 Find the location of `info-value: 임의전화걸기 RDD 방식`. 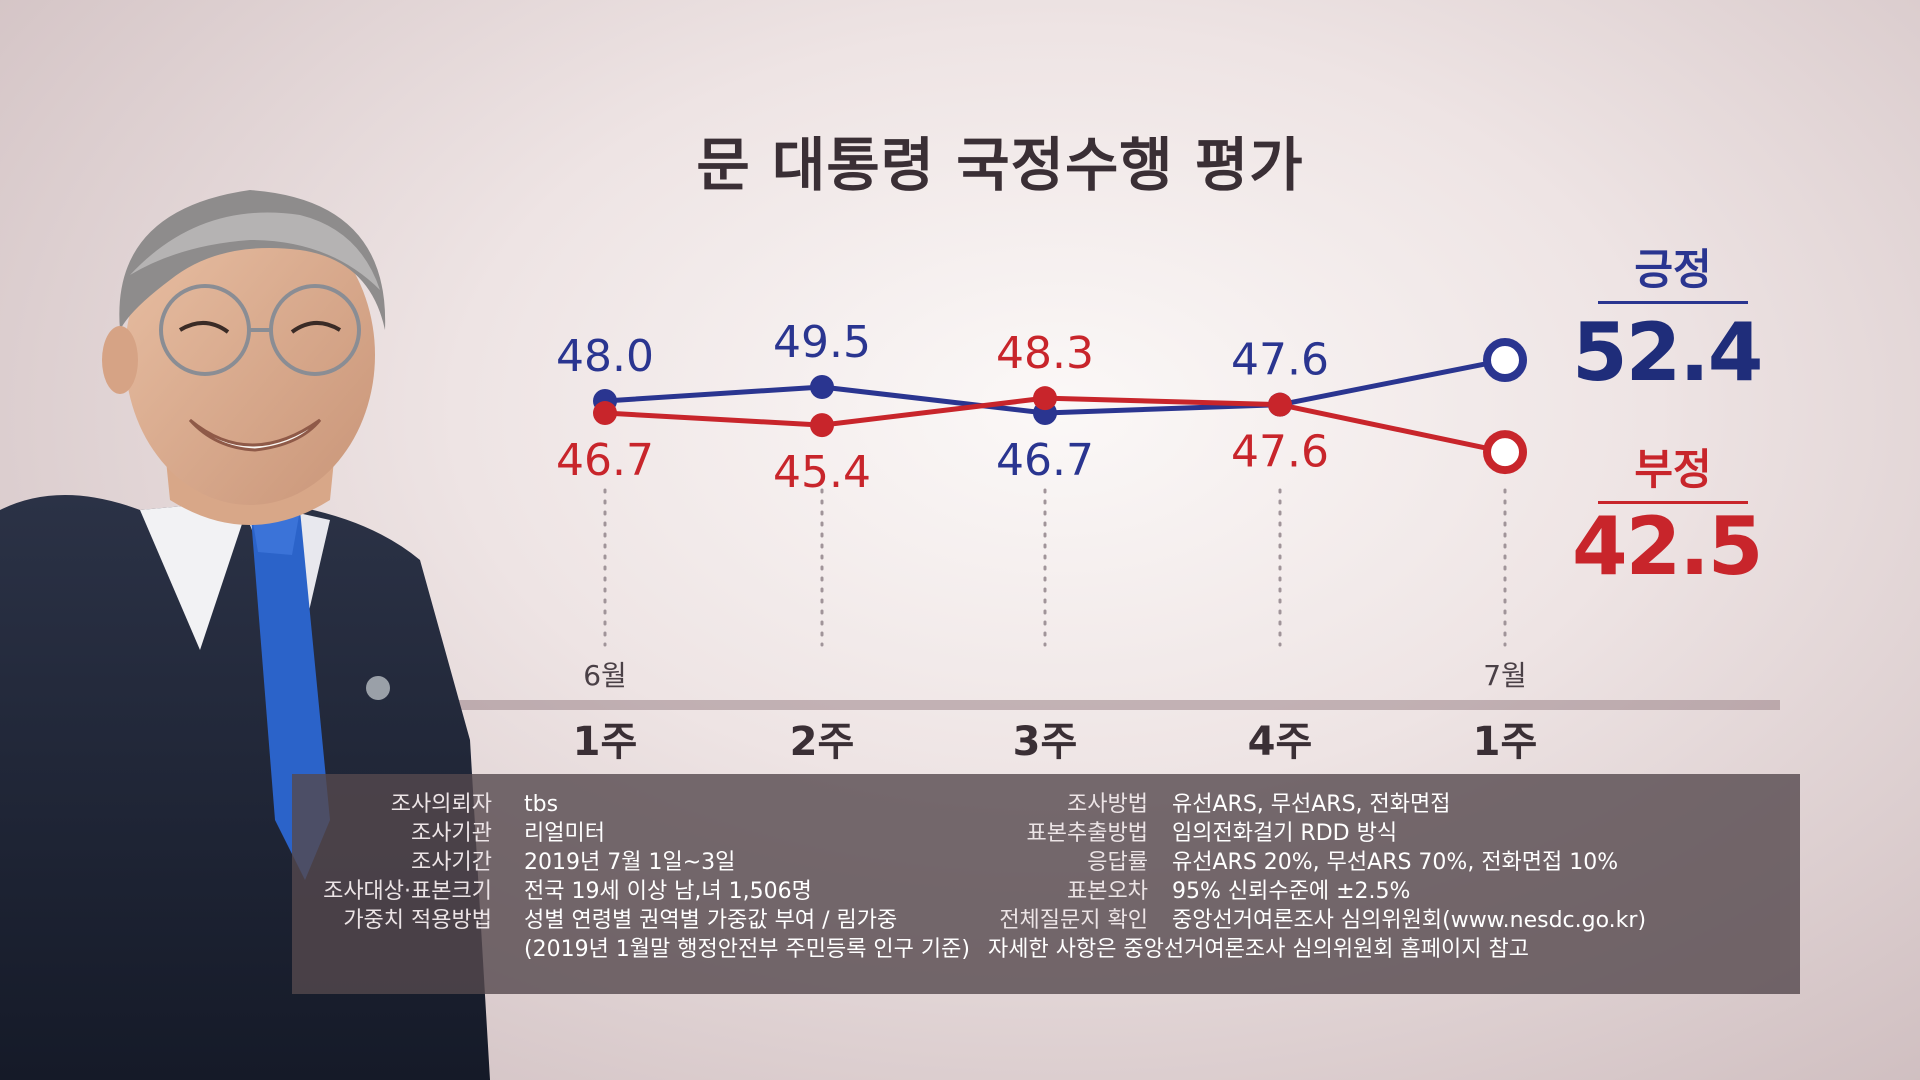

info-value: 임의전화걸기 RDD 방식 is located at coordinates (1285, 833).